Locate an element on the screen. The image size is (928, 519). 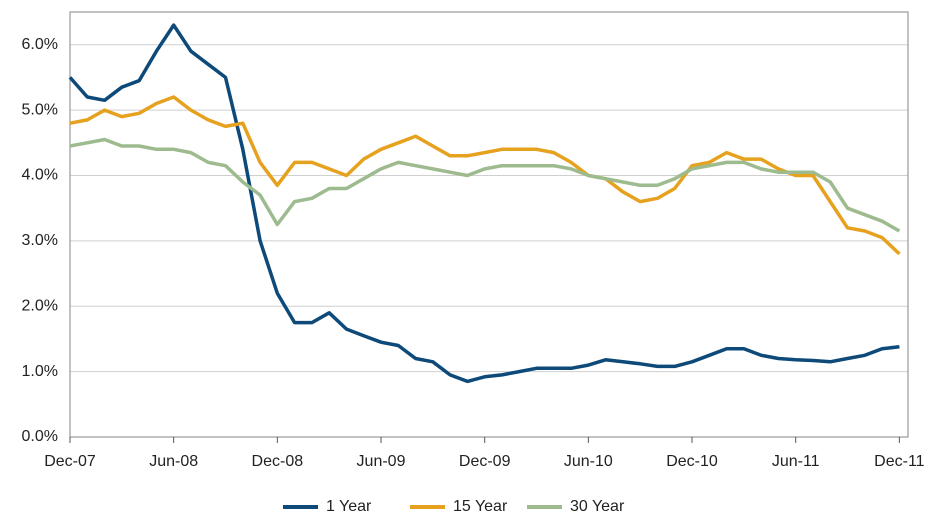
y-tick-label: 1.0% is located at coordinates (40, 371).